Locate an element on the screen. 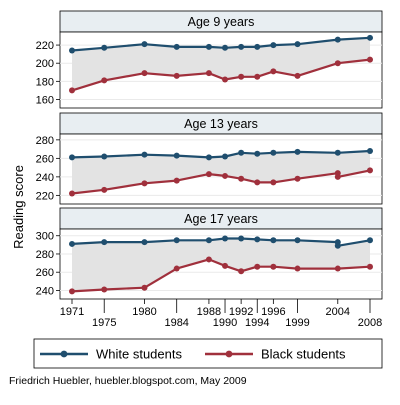 The width and height of the screenshot is (400, 405). legend-item: Black students is located at coordinates (275, 354).